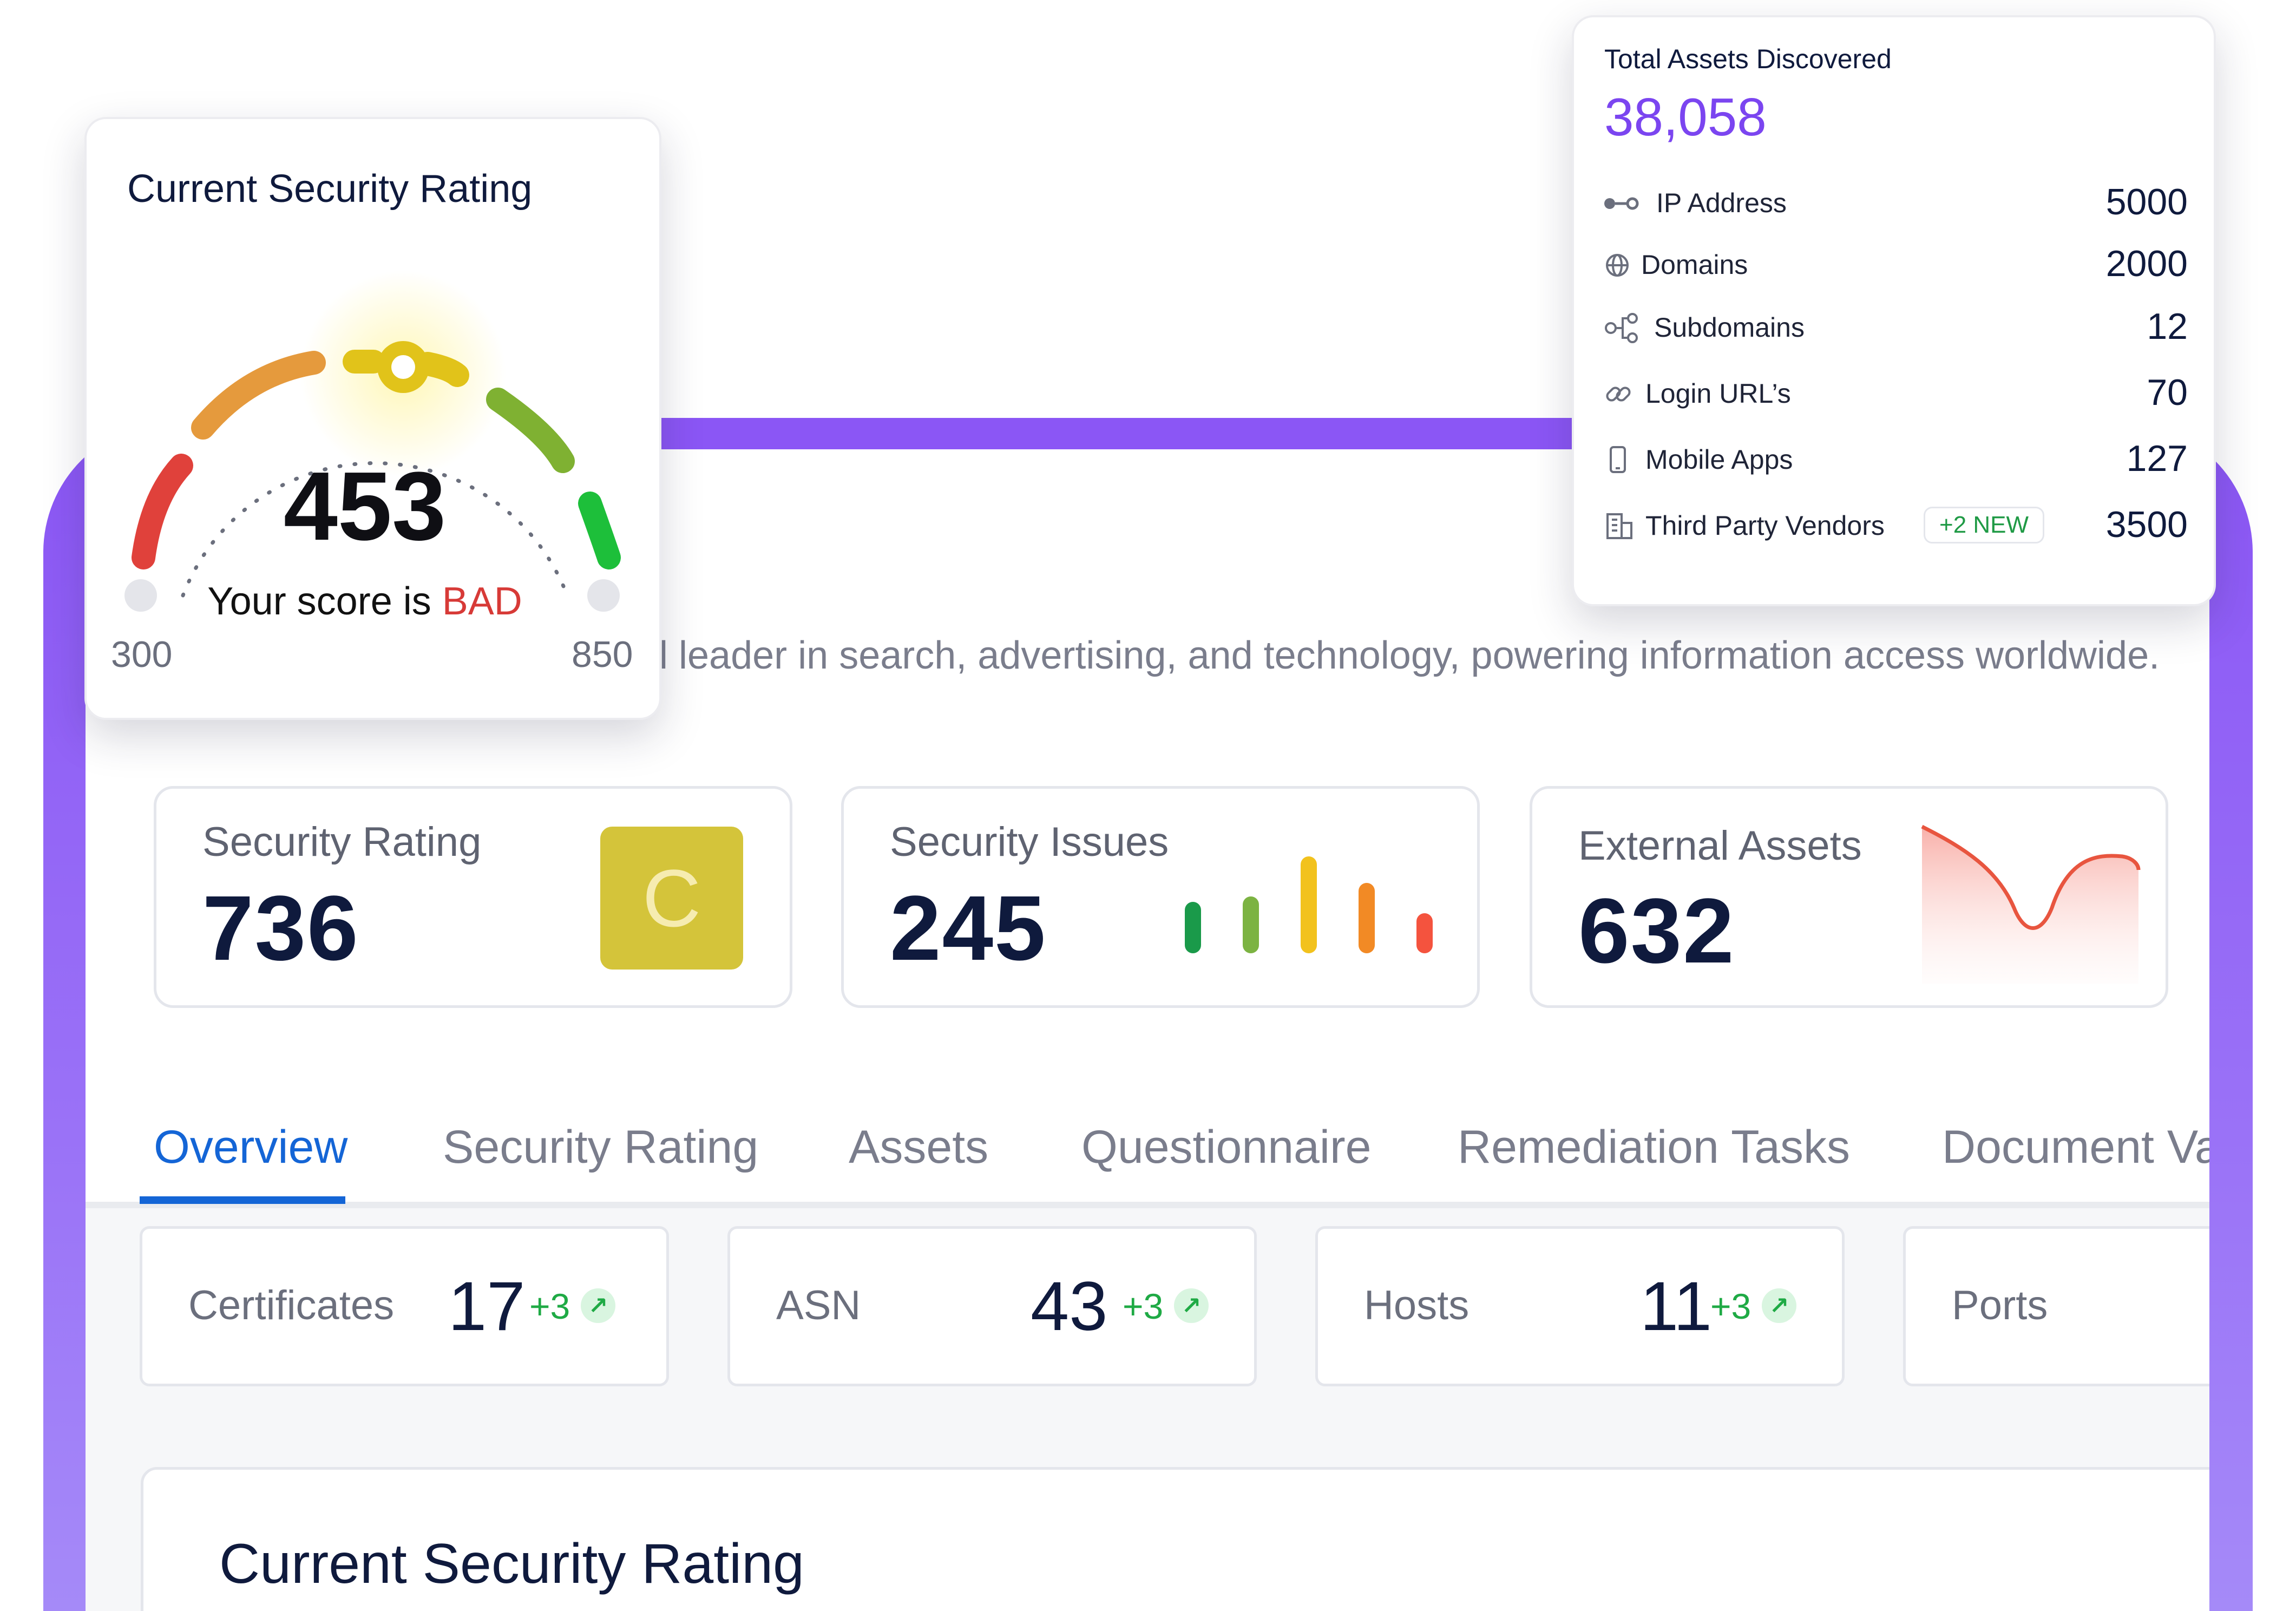  What do you see at coordinates (1985, 525) in the screenshot?
I see `new-badge: +2 NEW` at bounding box center [1985, 525].